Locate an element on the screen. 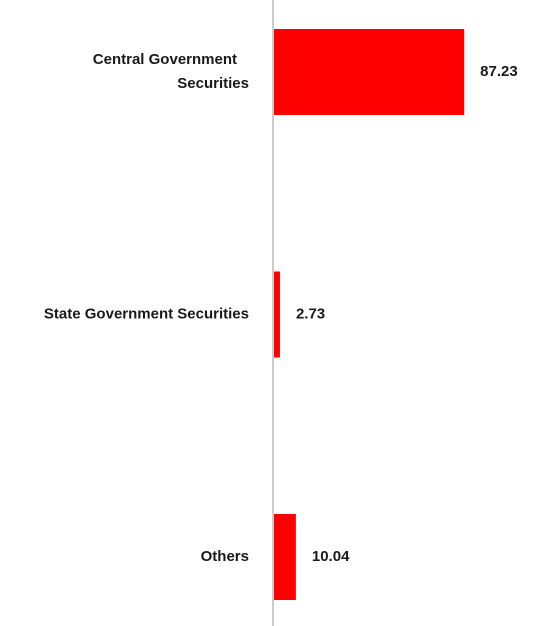  value-label: 87.23 is located at coordinates (499, 71).